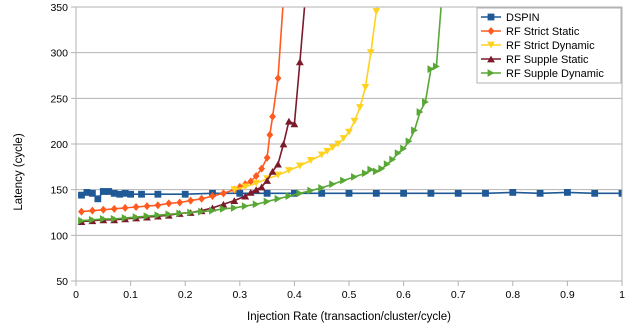 The width and height of the screenshot is (633, 328). What do you see at coordinates (547, 60) in the screenshot?
I see `legend-label: RF Supple Static` at bounding box center [547, 60].